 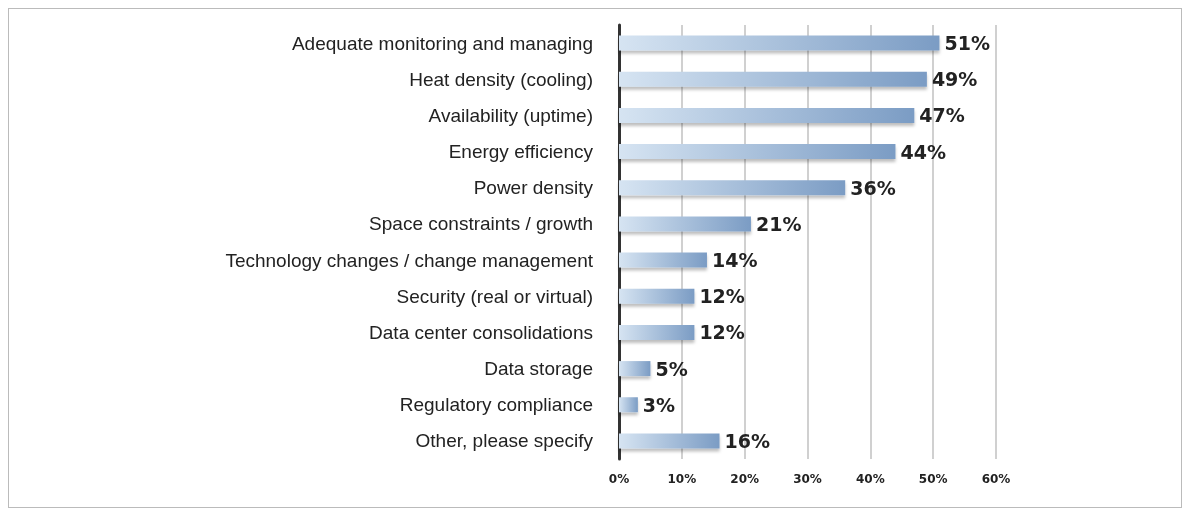 I want to click on y-tick-label: Security (real or virtual), so click(x=494, y=296).